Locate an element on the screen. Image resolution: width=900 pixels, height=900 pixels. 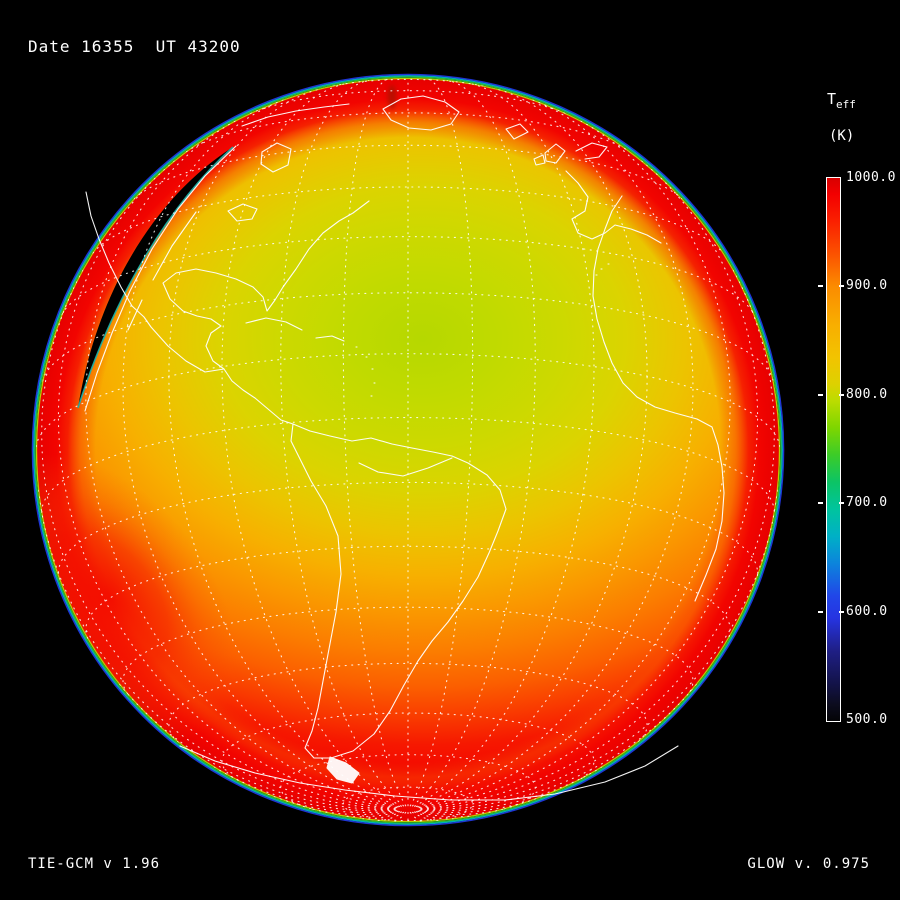
colorbar-gradient is located at coordinates (833, 449).